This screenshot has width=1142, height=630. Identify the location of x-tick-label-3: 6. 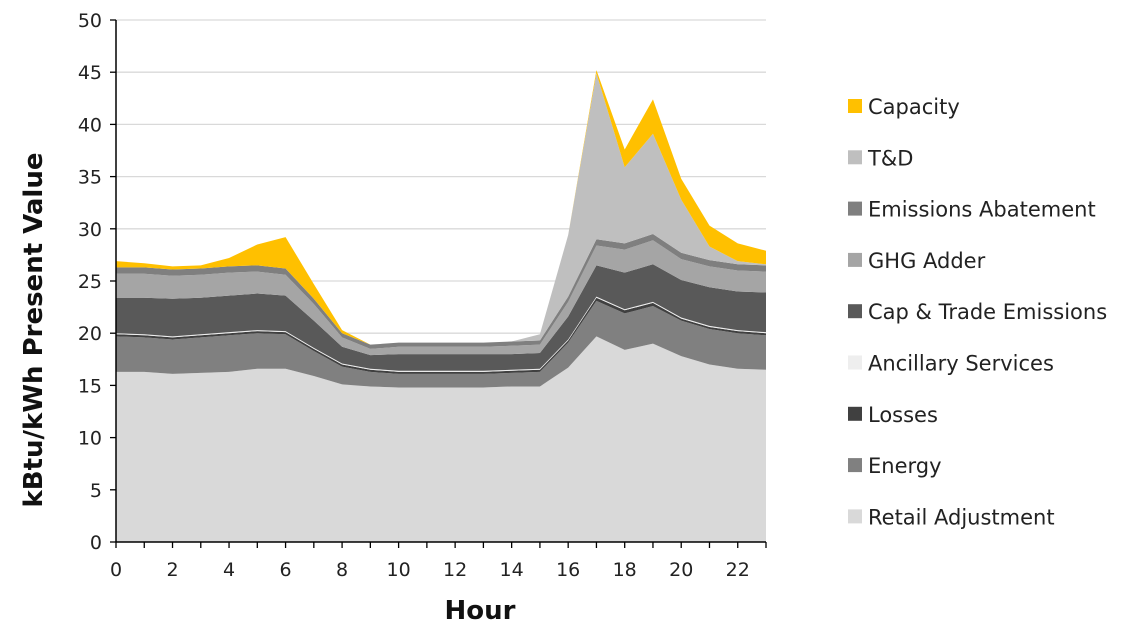
(286, 570).